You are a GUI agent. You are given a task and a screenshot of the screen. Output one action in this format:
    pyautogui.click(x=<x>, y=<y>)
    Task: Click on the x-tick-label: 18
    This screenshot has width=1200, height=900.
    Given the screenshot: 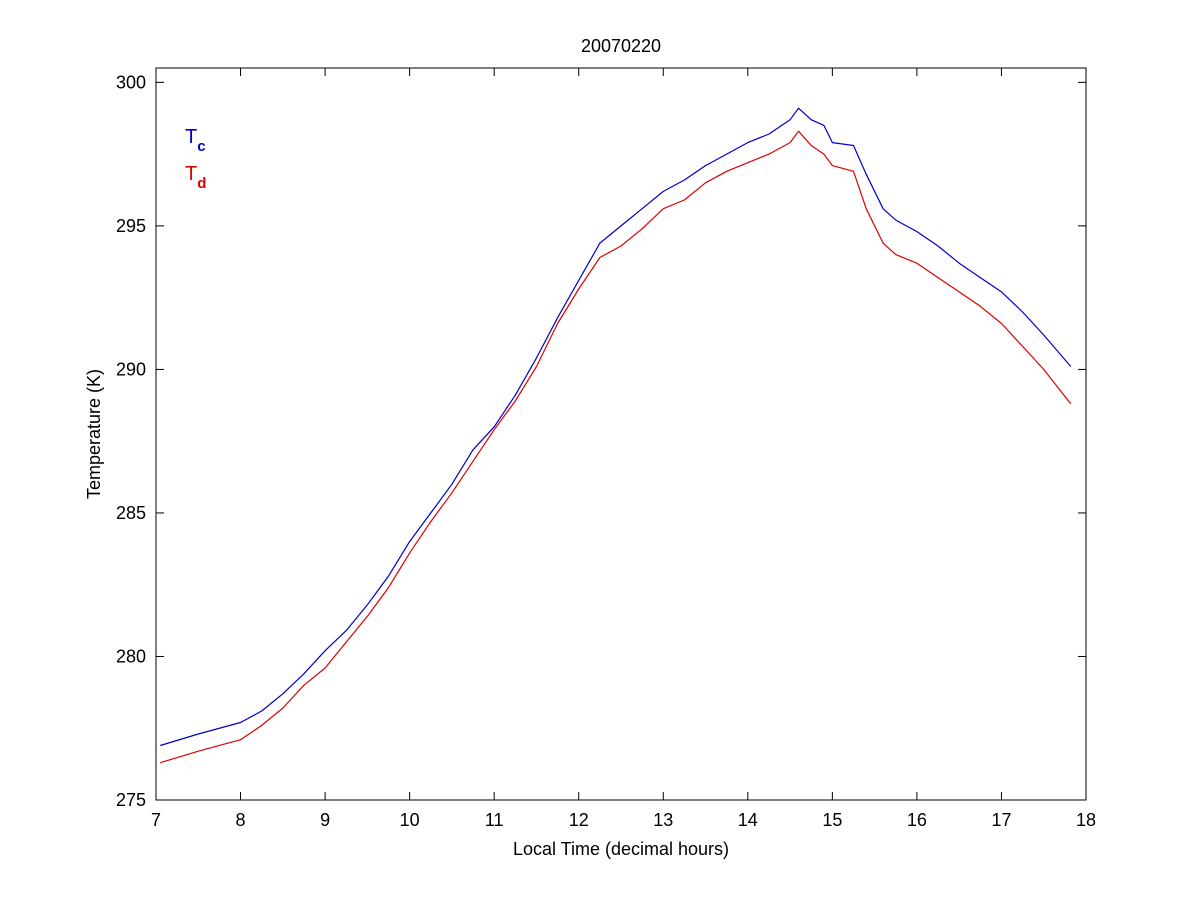 What is the action you would take?
    pyautogui.click(x=1086, y=820)
    